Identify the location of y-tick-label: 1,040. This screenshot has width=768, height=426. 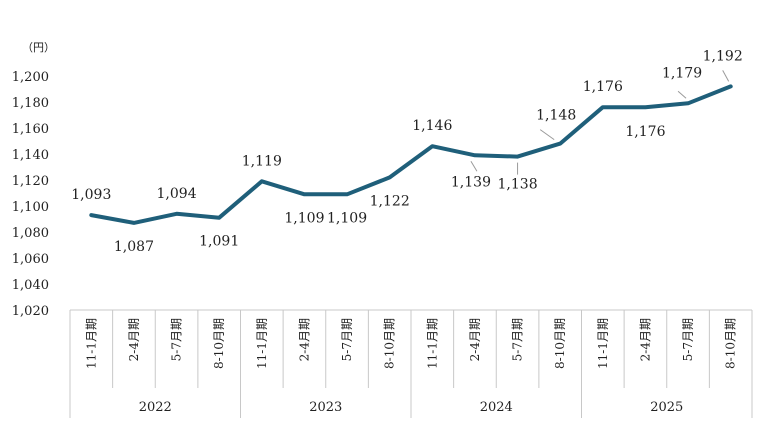
(30, 285).